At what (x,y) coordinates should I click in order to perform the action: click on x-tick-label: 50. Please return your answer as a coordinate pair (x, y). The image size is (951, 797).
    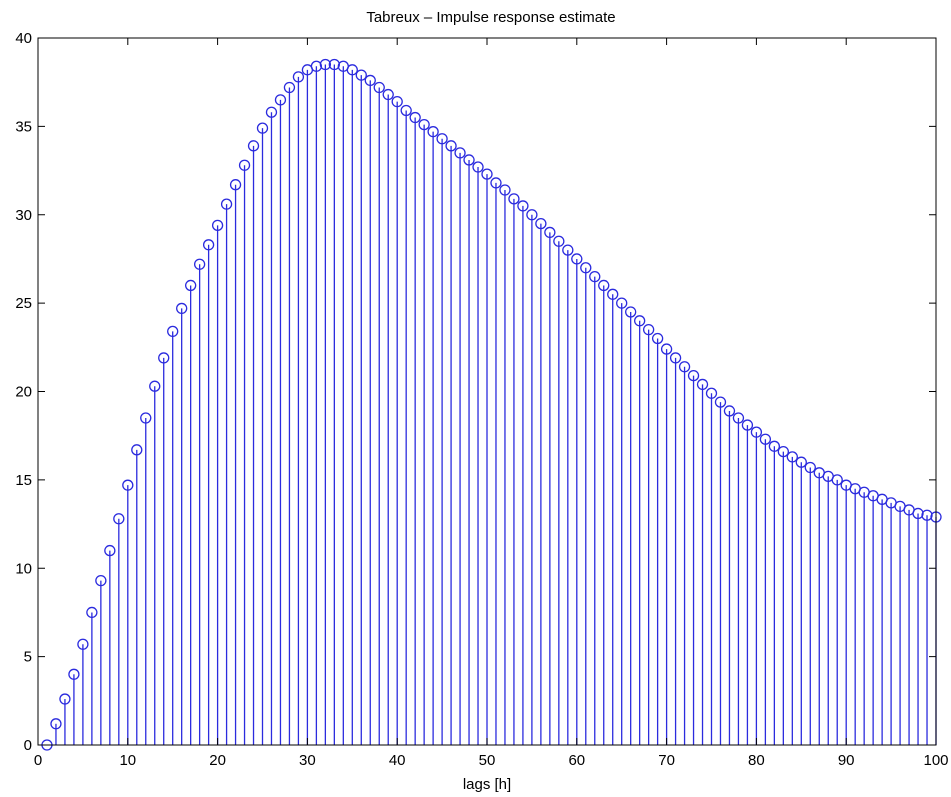
    Looking at the image, I should click on (487, 760).